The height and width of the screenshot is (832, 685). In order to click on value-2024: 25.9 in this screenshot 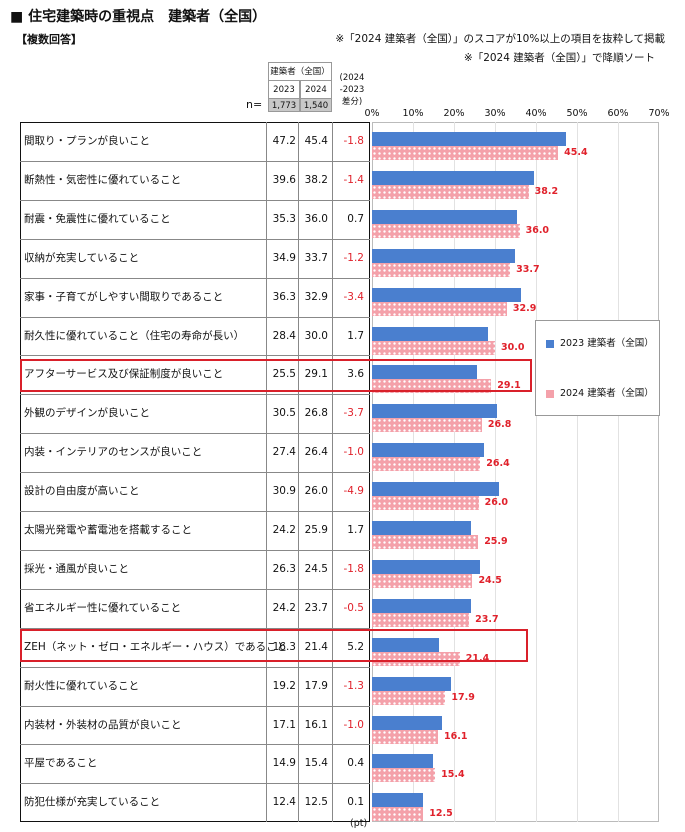, I will do `click(316, 530)`.